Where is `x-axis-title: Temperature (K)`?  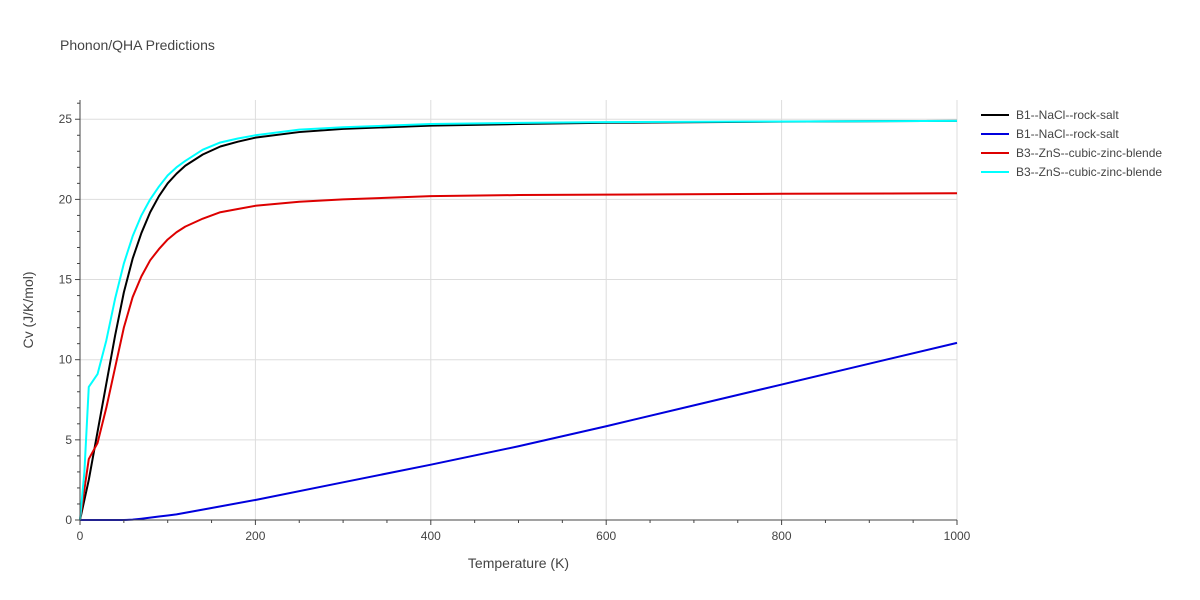
x-axis-title: Temperature (K) is located at coordinates (518, 563).